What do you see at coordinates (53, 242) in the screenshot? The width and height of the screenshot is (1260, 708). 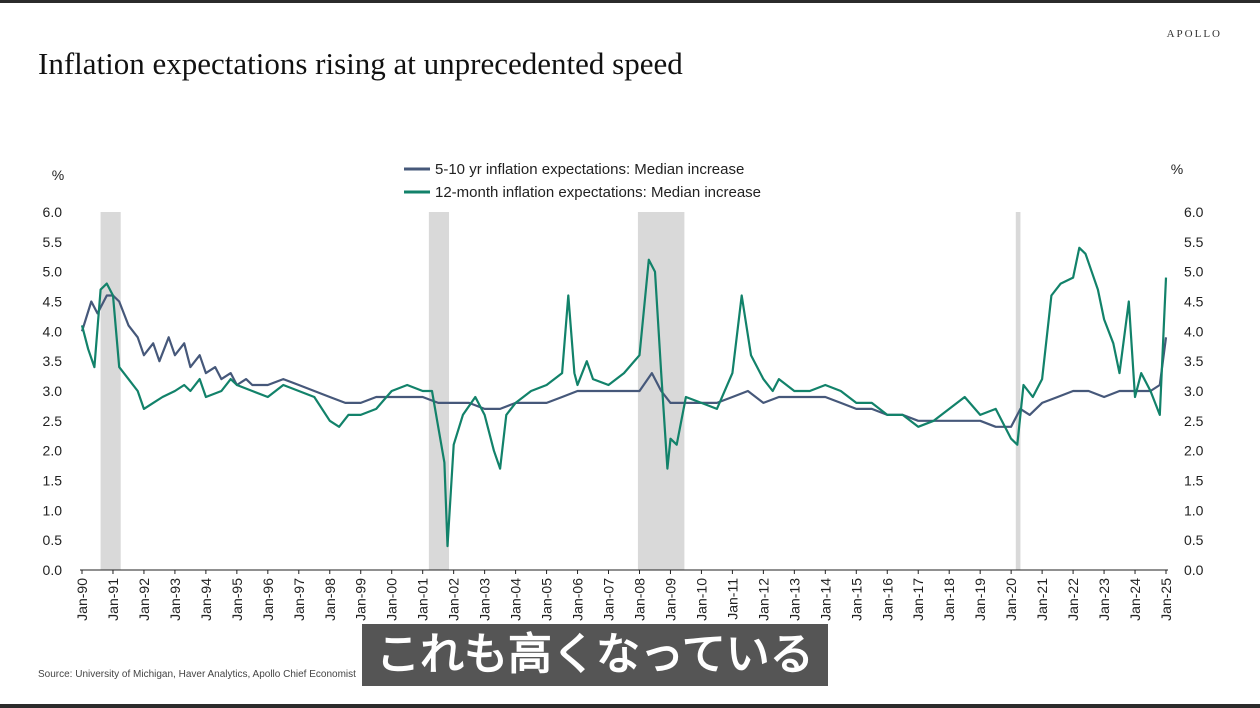 I see `y-tick-left: 5.5` at bounding box center [53, 242].